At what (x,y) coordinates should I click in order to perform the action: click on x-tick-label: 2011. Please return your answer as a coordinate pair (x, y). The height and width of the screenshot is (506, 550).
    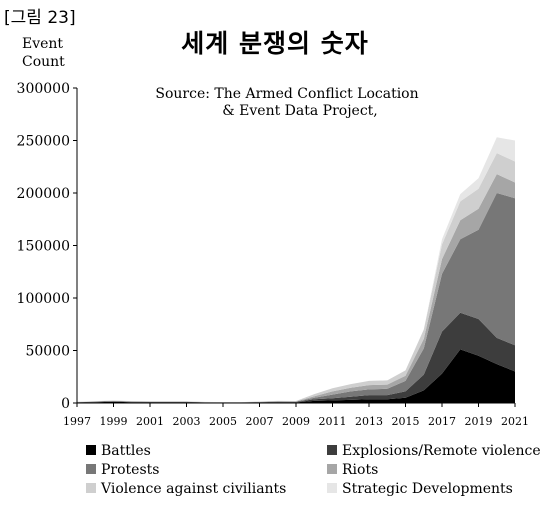
    Looking at the image, I should click on (333, 421).